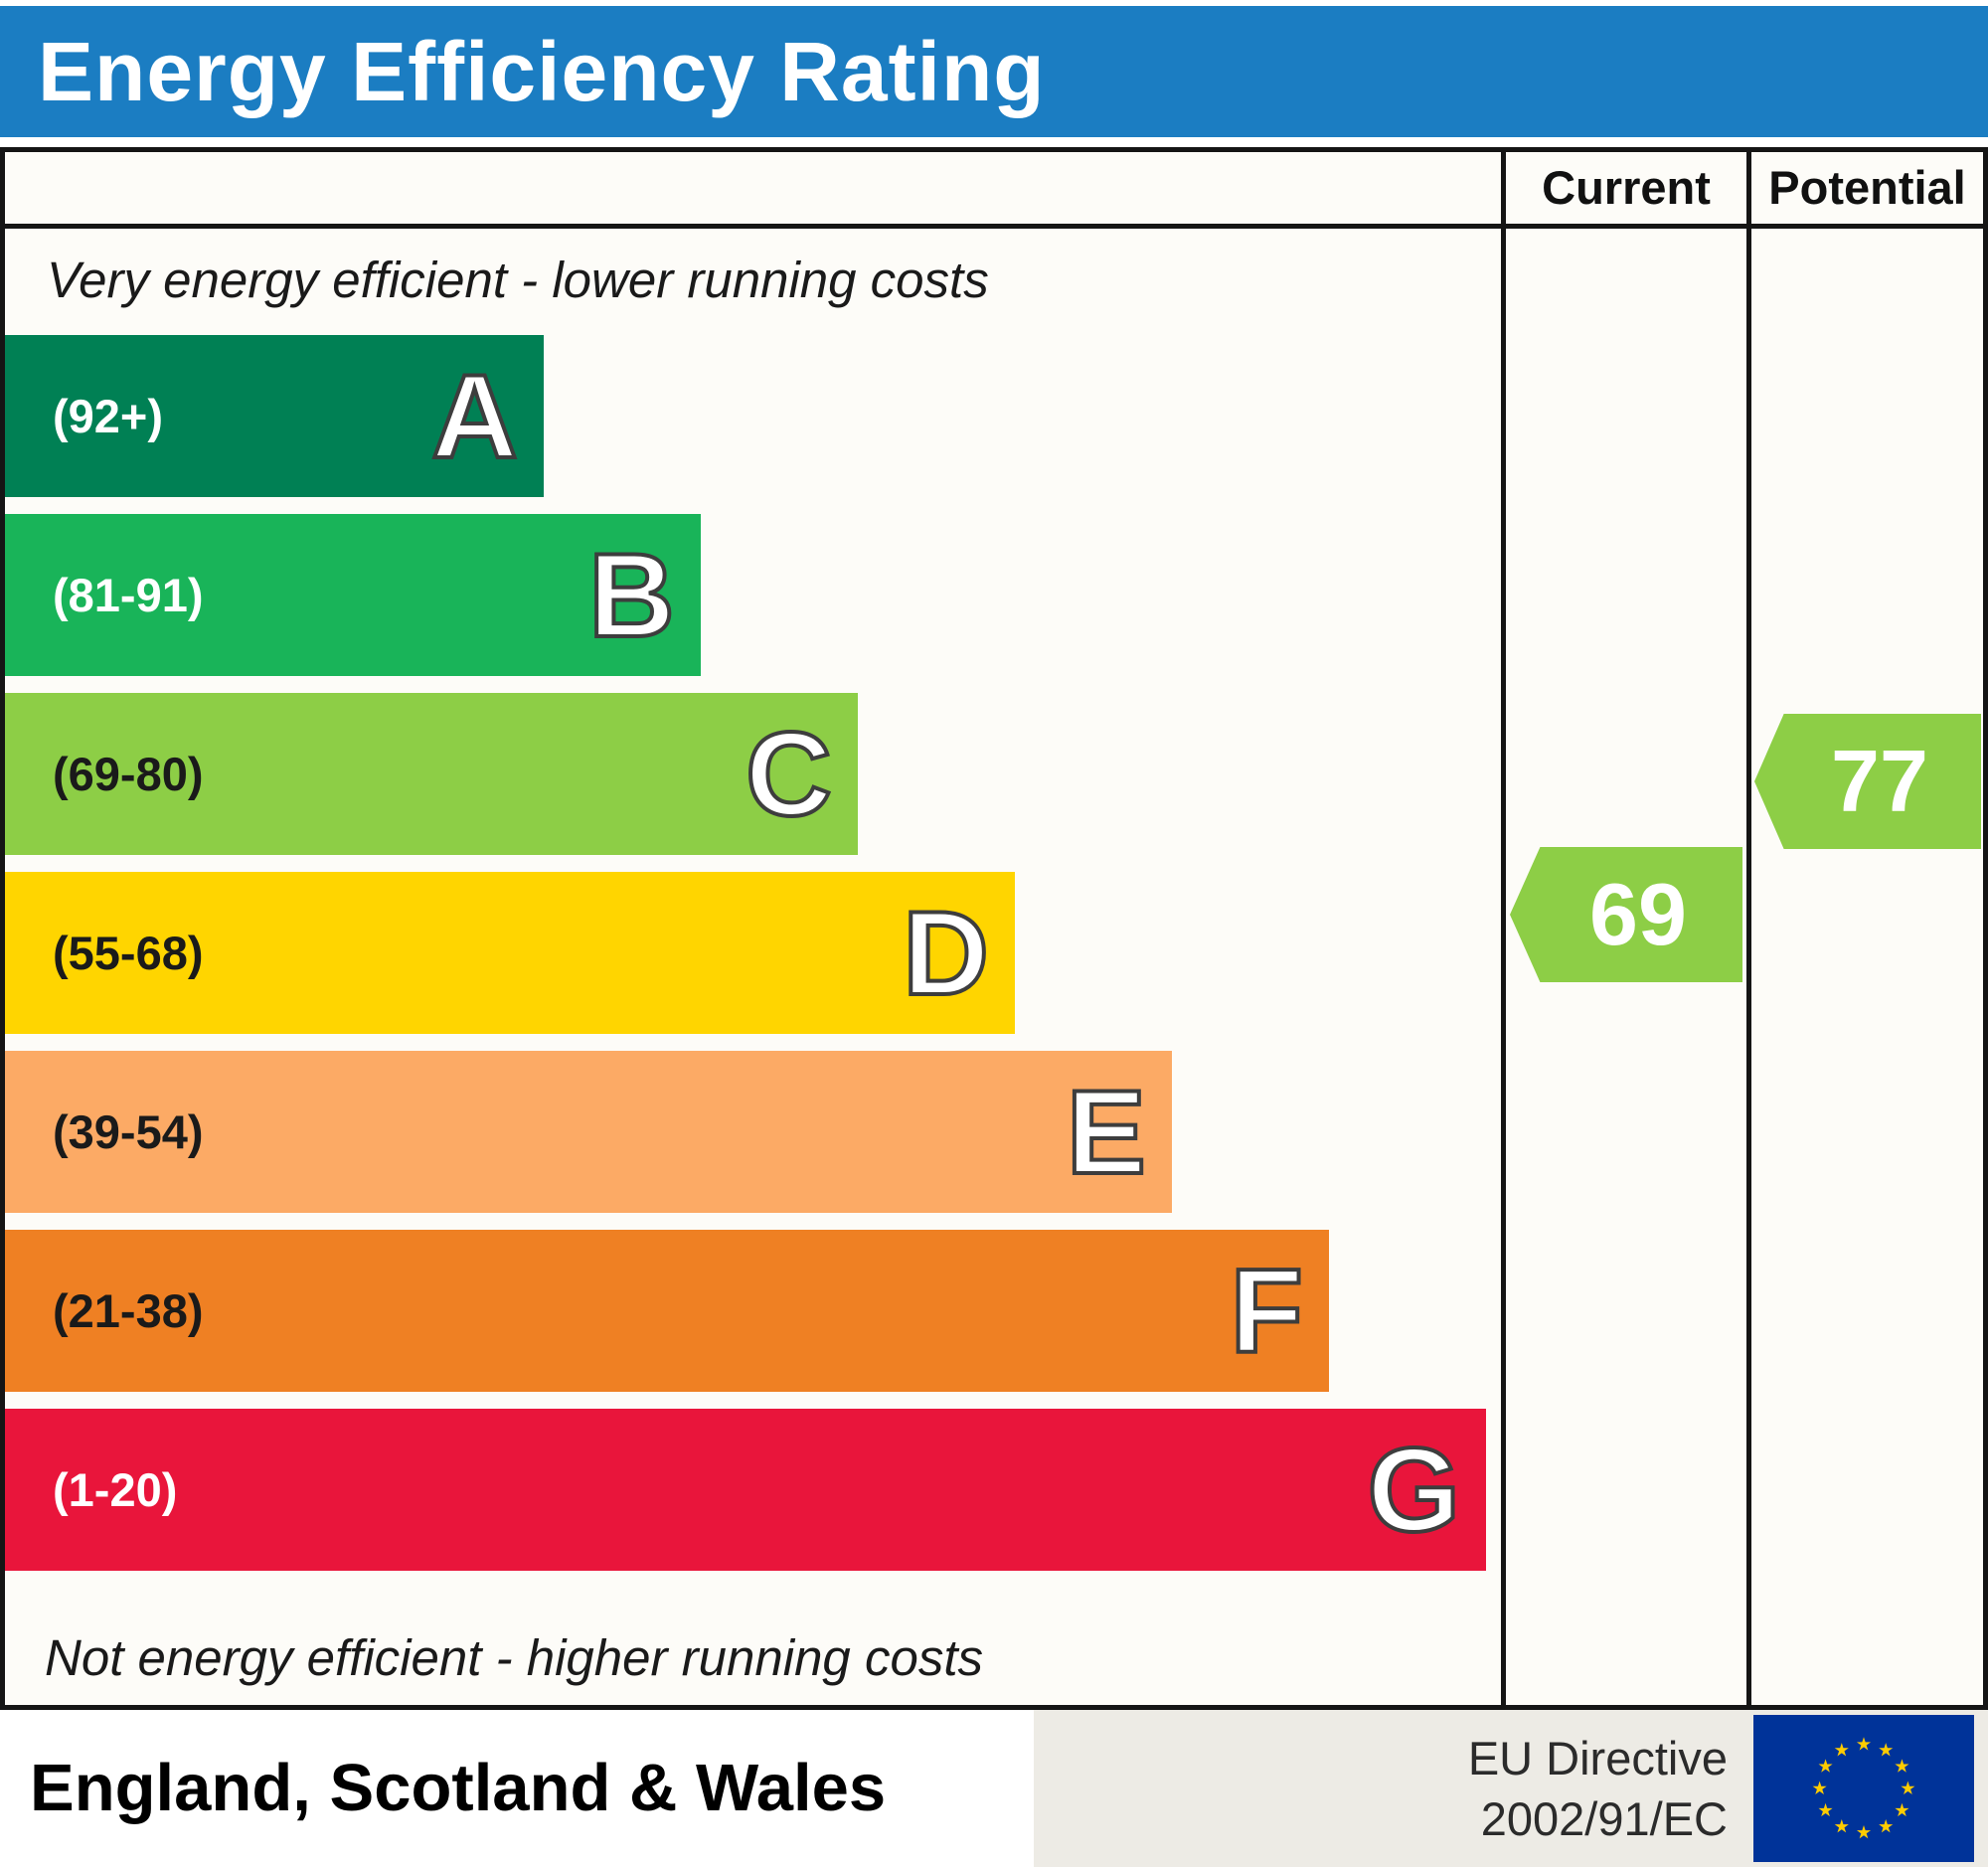  Describe the element at coordinates (431, 774) in the screenshot. I see `band-bar: (69-80) C` at that location.